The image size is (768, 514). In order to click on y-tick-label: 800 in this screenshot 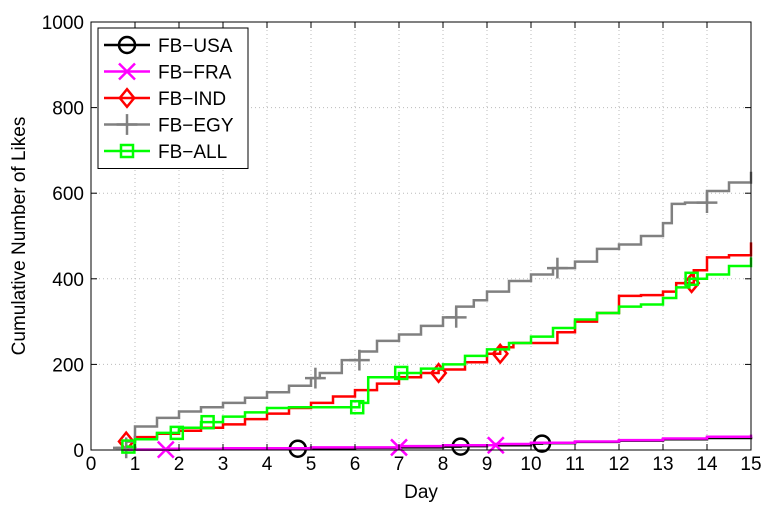, I will do `click(68, 109)`.